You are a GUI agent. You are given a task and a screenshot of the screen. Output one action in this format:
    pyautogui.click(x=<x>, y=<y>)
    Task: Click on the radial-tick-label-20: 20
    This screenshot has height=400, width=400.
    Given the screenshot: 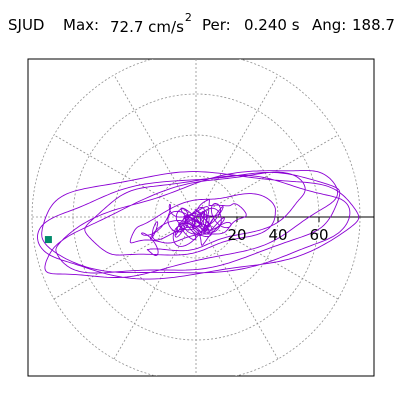 What is the action you would take?
    pyautogui.click(x=236, y=235)
    